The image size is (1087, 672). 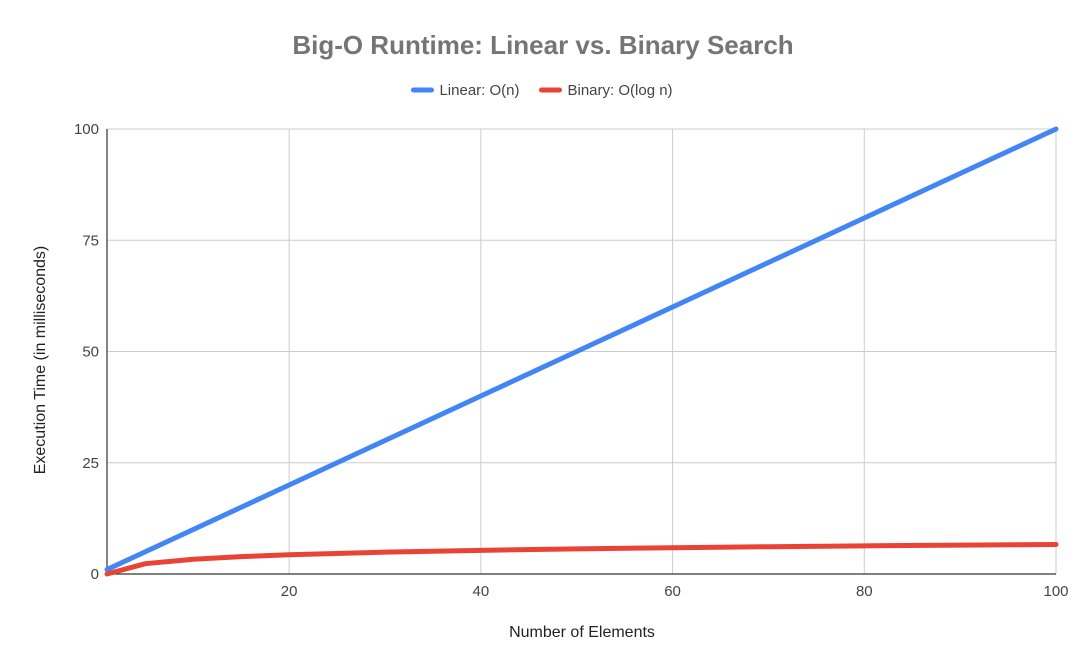 I want to click on y-tick-label: 75, so click(x=90, y=240).